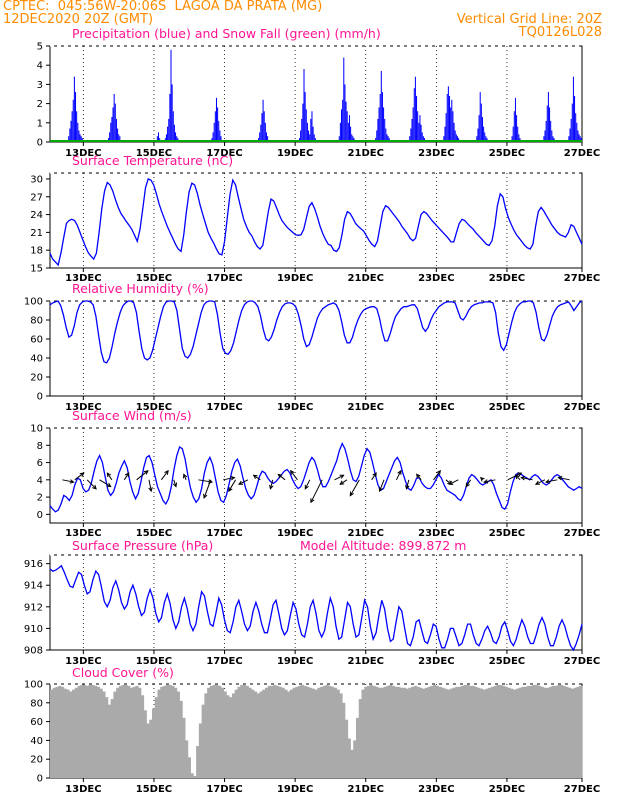 This screenshot has width=618, height=800. Describe the element at coordinates (582, 661) in the screenshot. I see `x-tick-label: 27DEC` at that location.